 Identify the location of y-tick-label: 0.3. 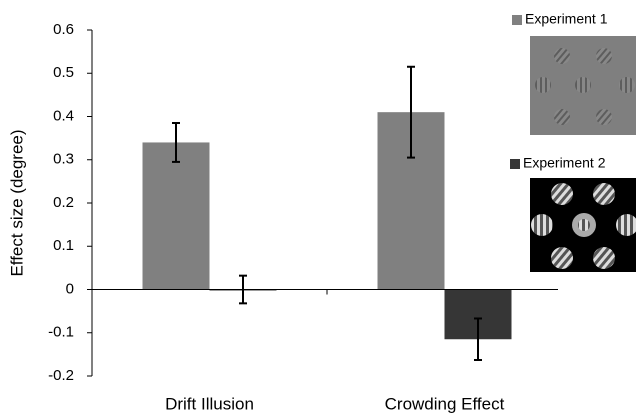
(63, 159).